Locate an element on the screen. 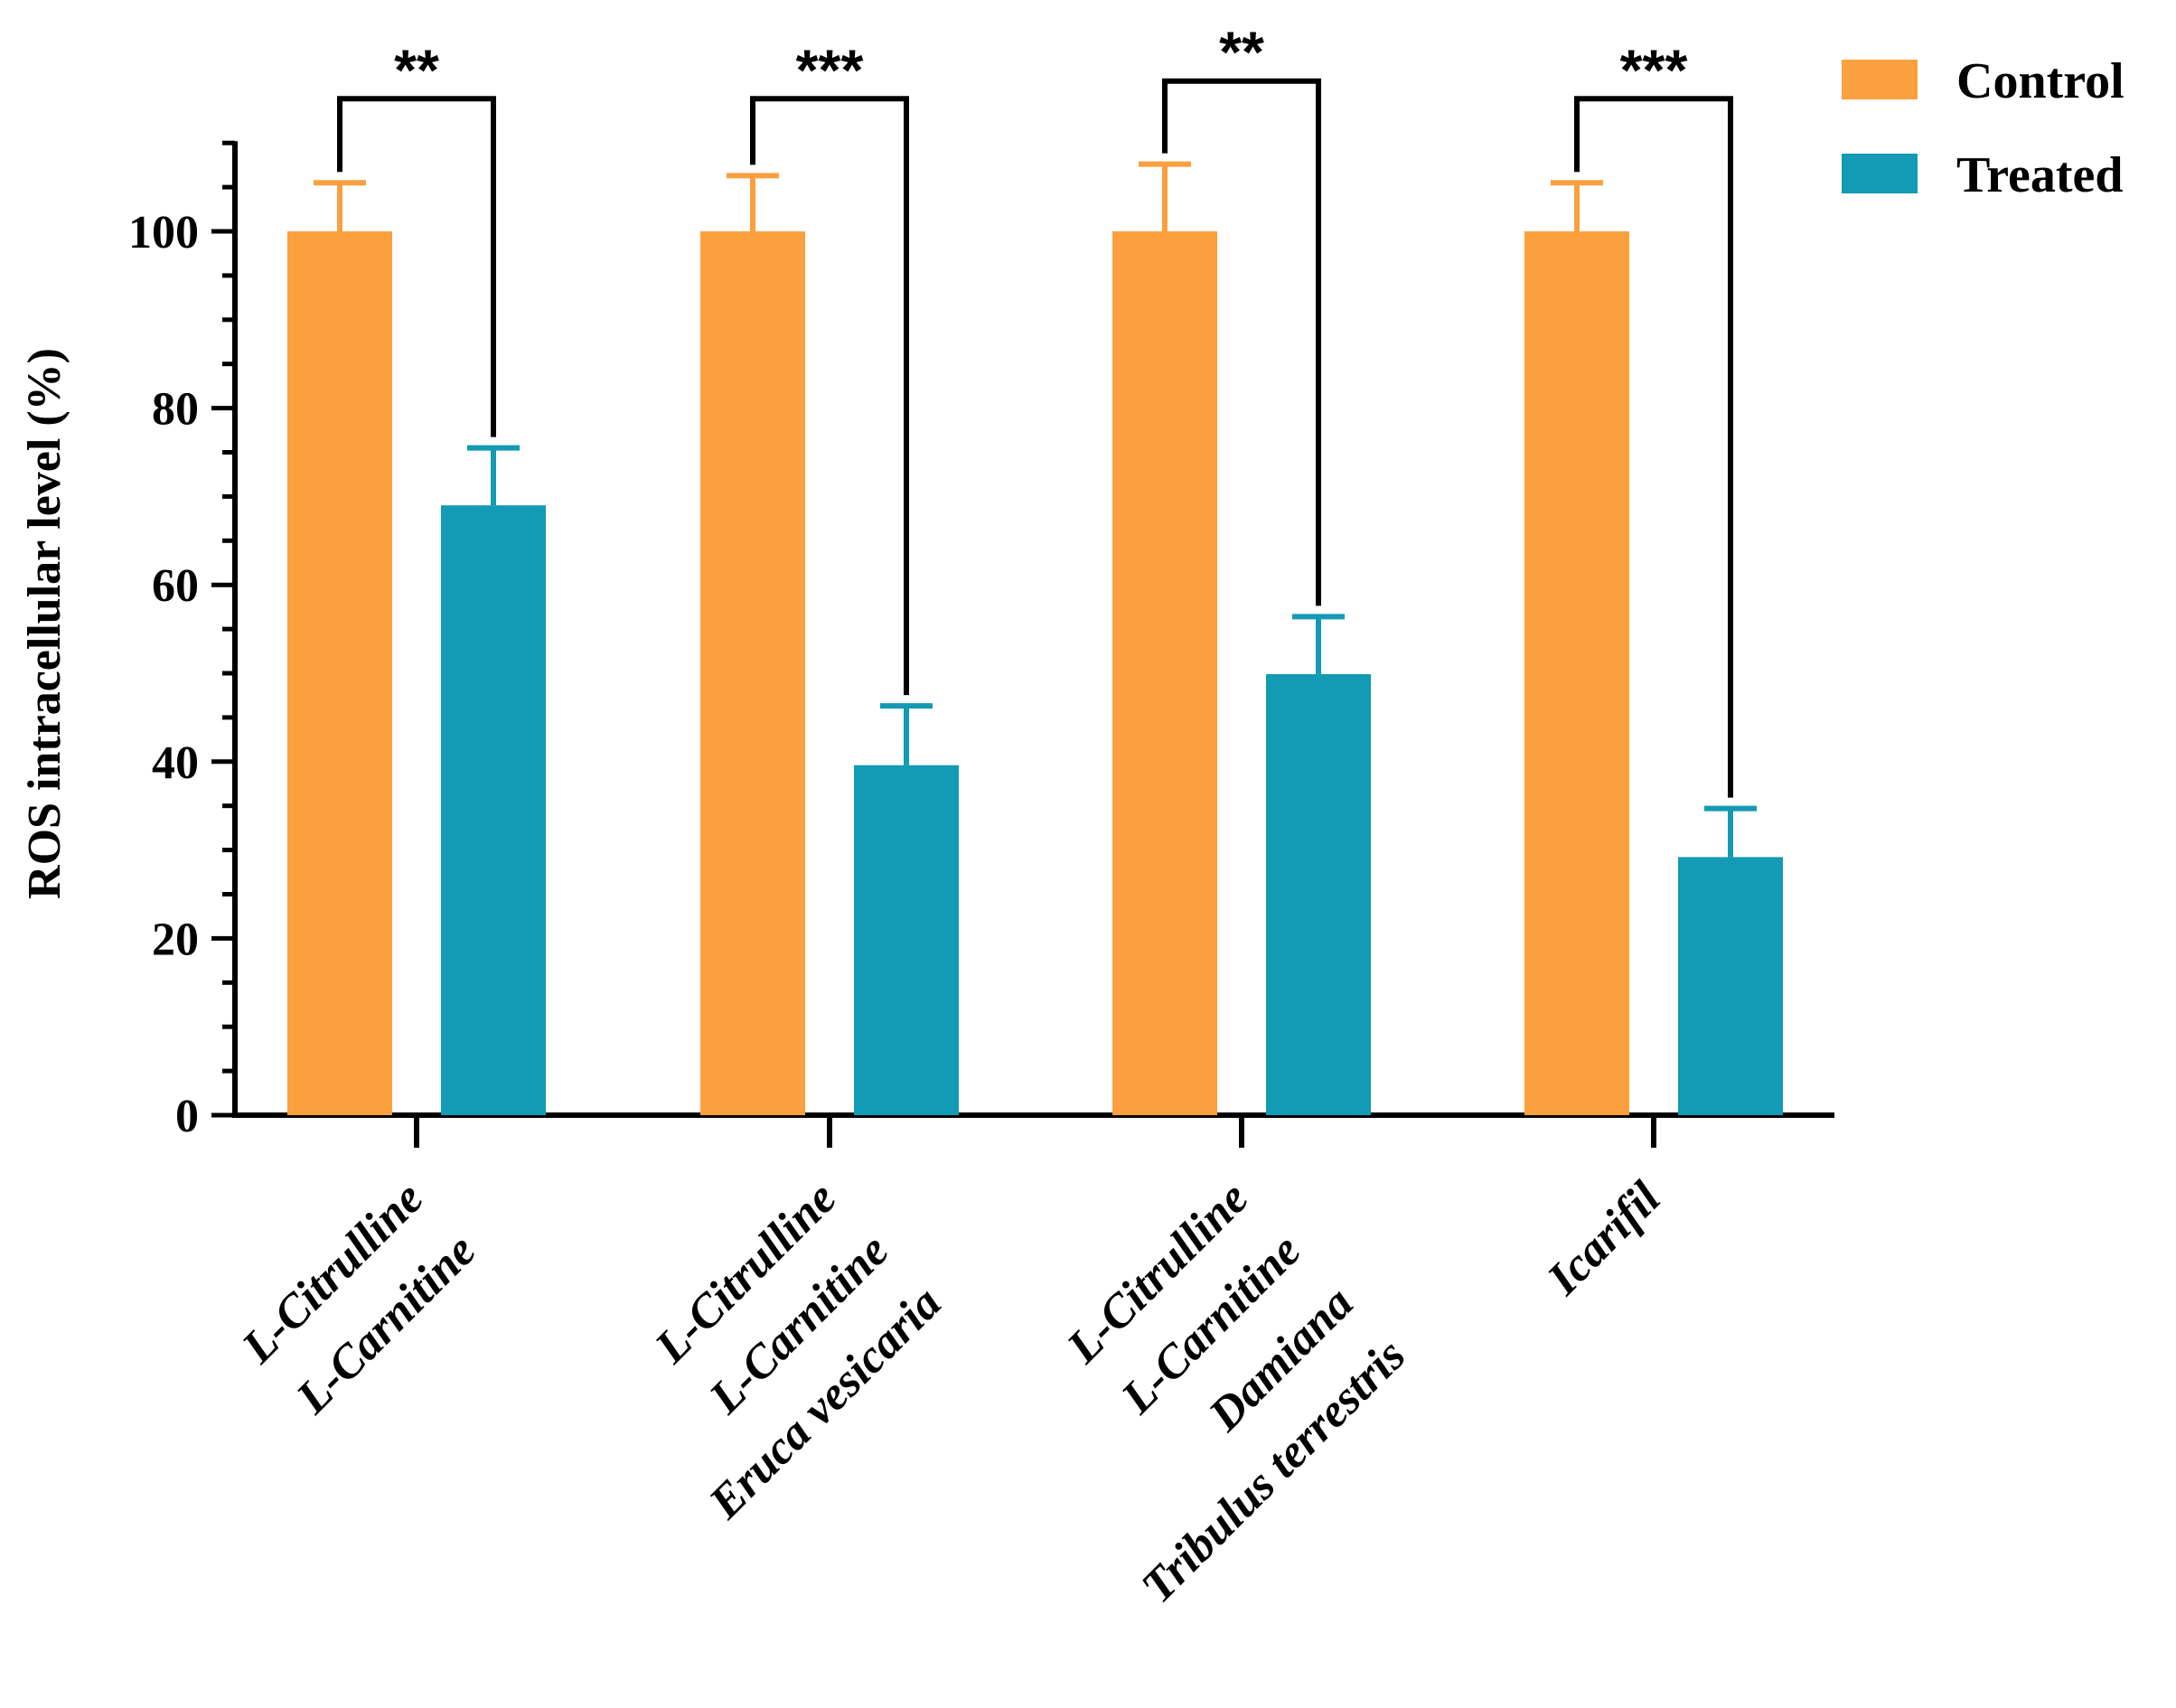  y-tick-label: 0 is located at coordinates (187, 1116).